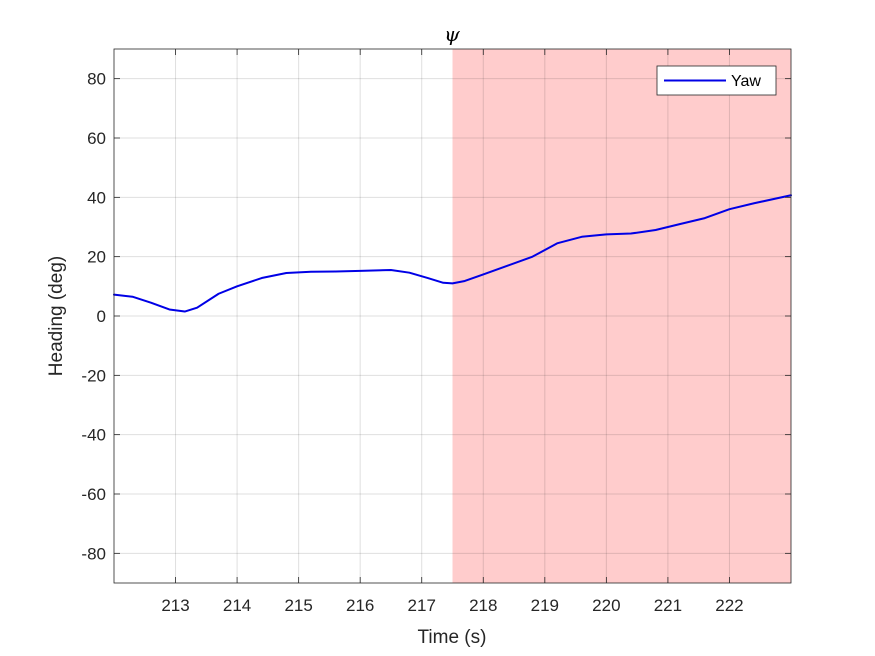  Describe the element at coordinates (237, 605) in the screenshot. I see `x-tick-label: 214` at that location.